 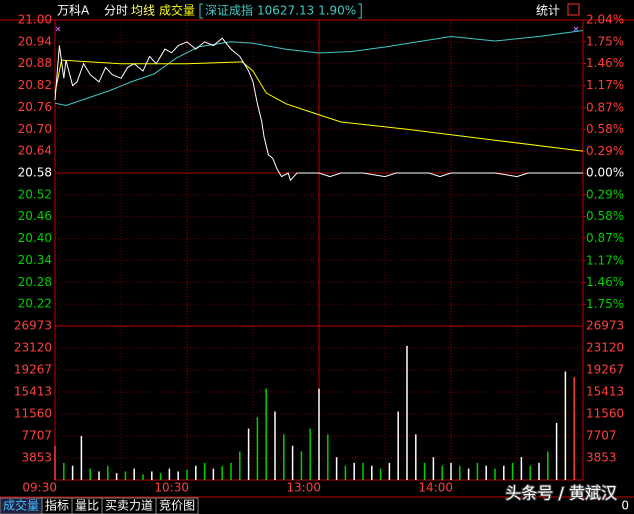 I want to click on y-tick-label: 20.28, so click(x=35, y=282).